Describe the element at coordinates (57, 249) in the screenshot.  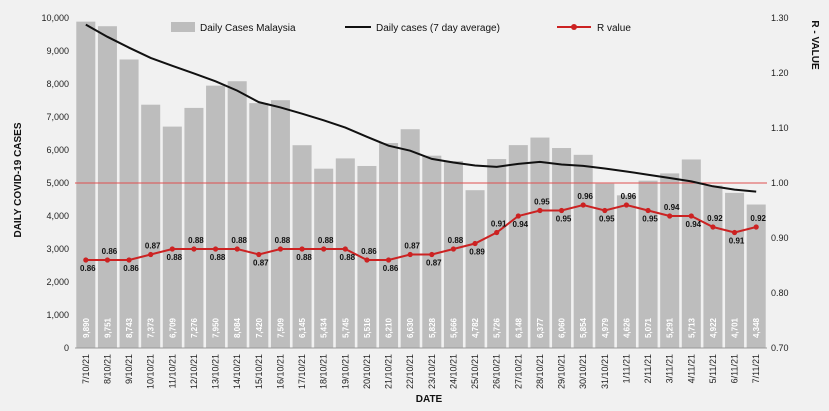
I see `y-tick-label: 3,000` at that location.